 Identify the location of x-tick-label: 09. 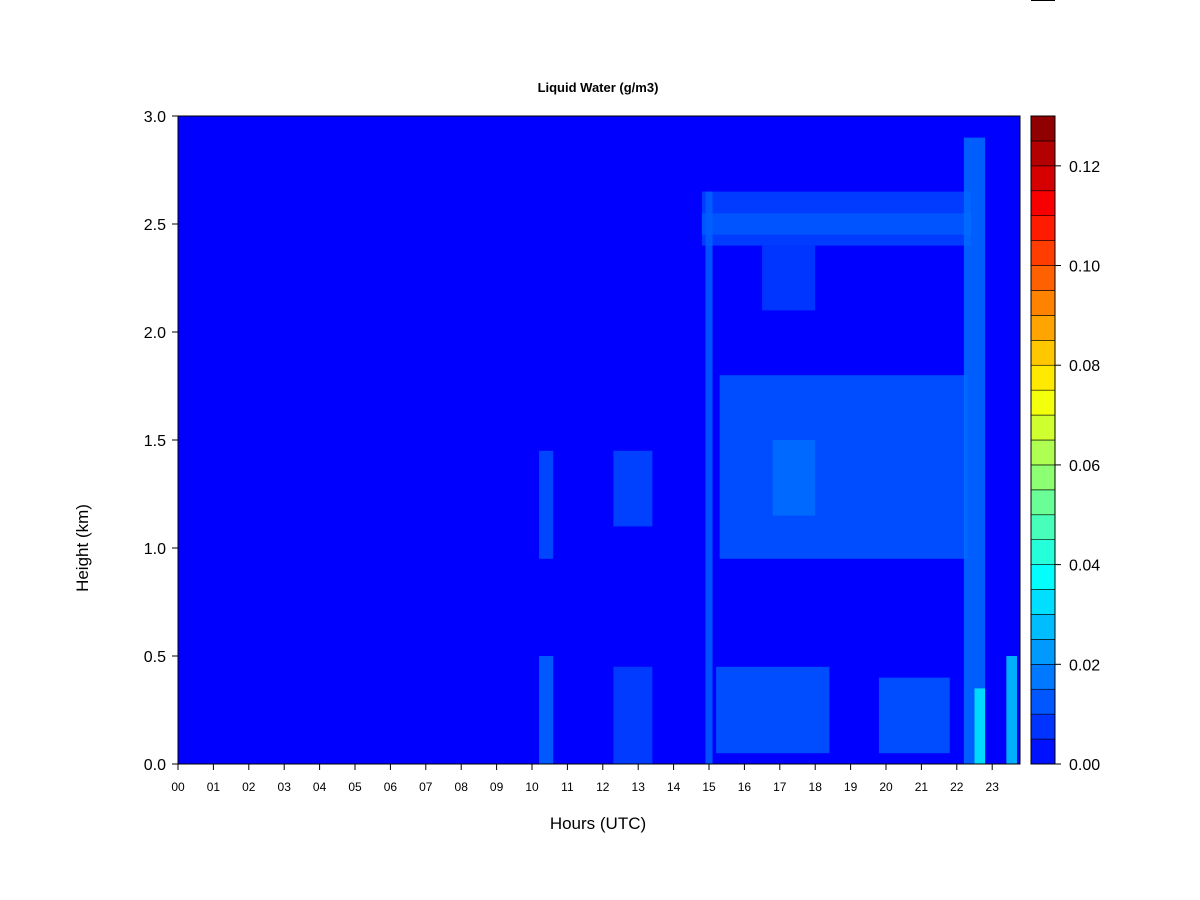
(497, 787).